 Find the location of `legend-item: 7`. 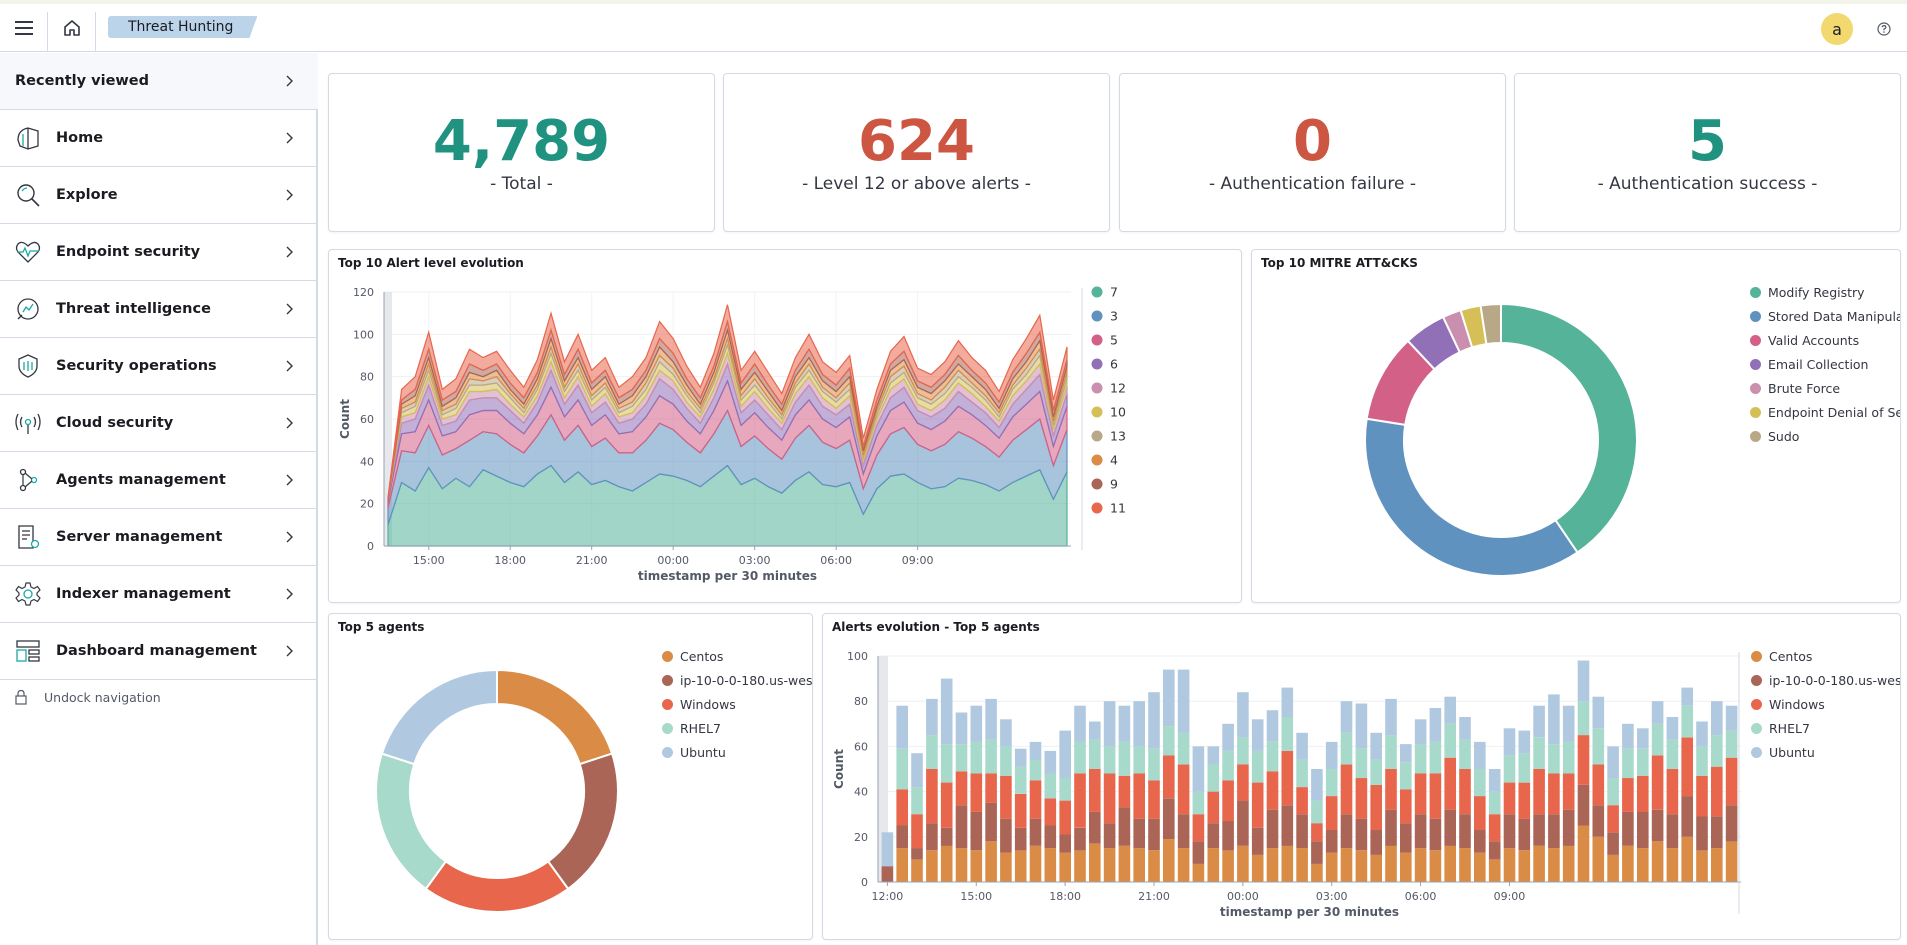

legend-item: 7 is located at coordinates (1104, 292).